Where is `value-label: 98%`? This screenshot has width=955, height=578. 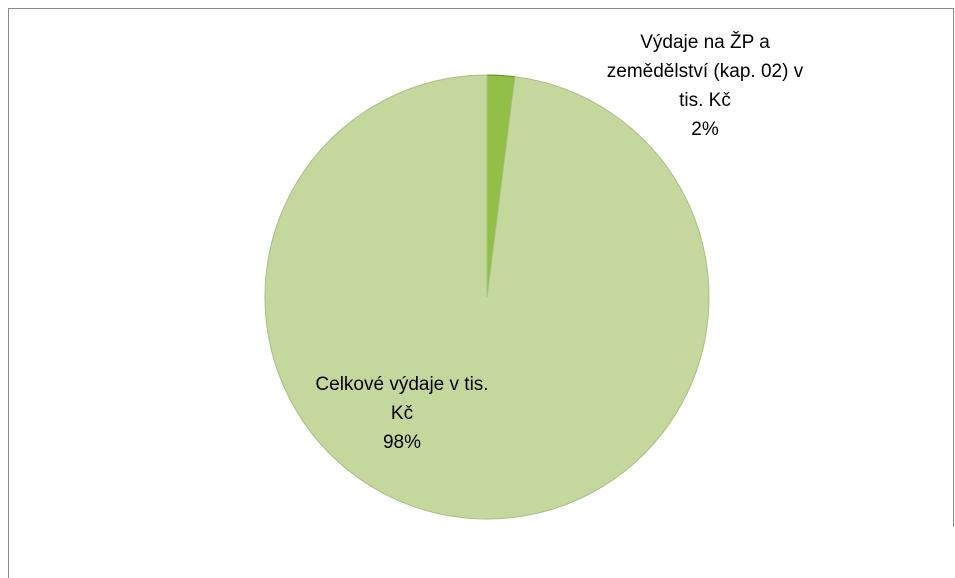
value-label: 98% is located at coordinates (402, 442).